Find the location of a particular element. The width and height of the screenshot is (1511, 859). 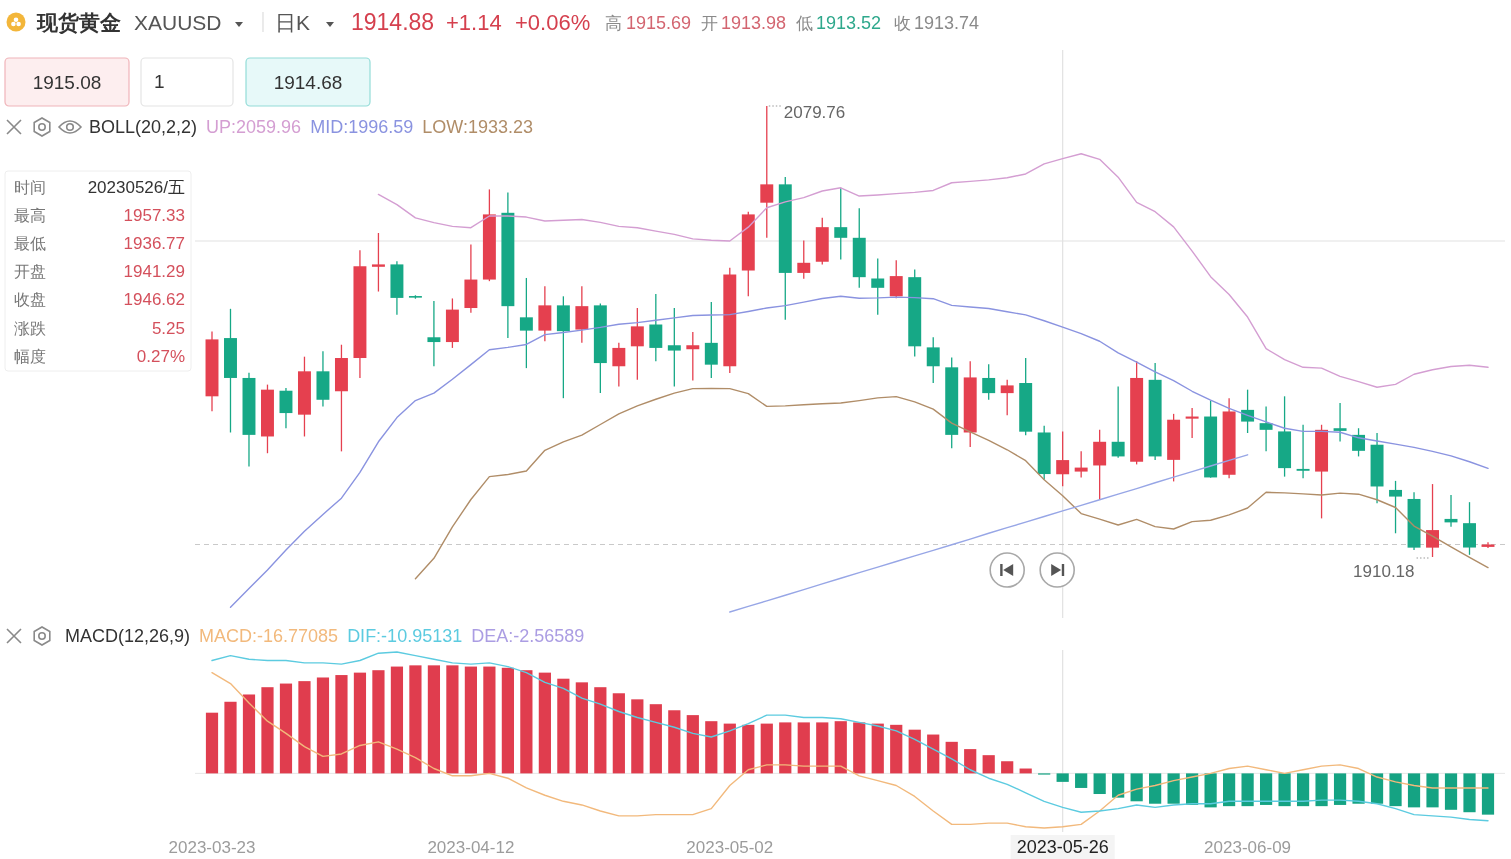

x-tick-label: 2023-06-09 is located at coordinates (1248, 847).